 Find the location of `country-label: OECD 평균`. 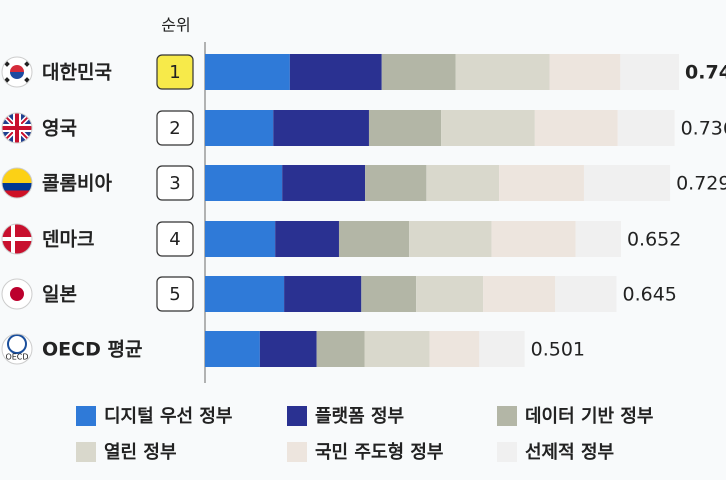

country-label: OECD 평균 is located at coordinates (92, 350).